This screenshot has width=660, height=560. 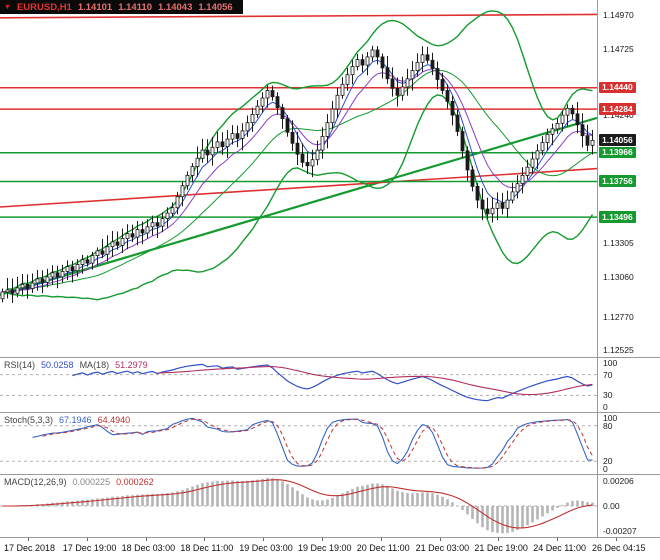 What do you see at coordinates (325, 548) in the screenshot?
I see `time-axis-label: 19 Dec 19:00` at bounding box center [325, 548].